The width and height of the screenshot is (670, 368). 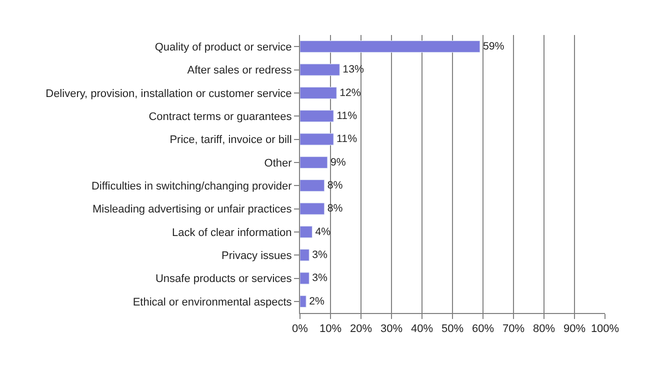 I want to click on x-tick-label: 90%, so click(x=574, y=329).